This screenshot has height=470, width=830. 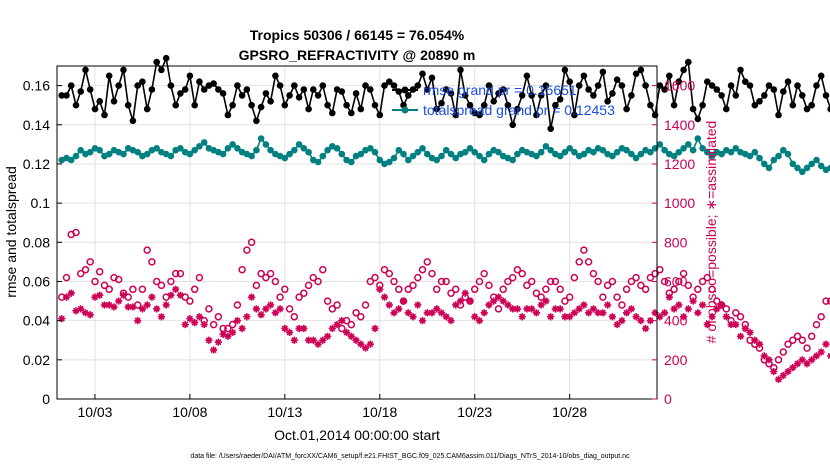 What do you see at coordinates (189, 412) in the screenshot?
I see `x-tick-label: 10/08` at bounding box center [189, 412].